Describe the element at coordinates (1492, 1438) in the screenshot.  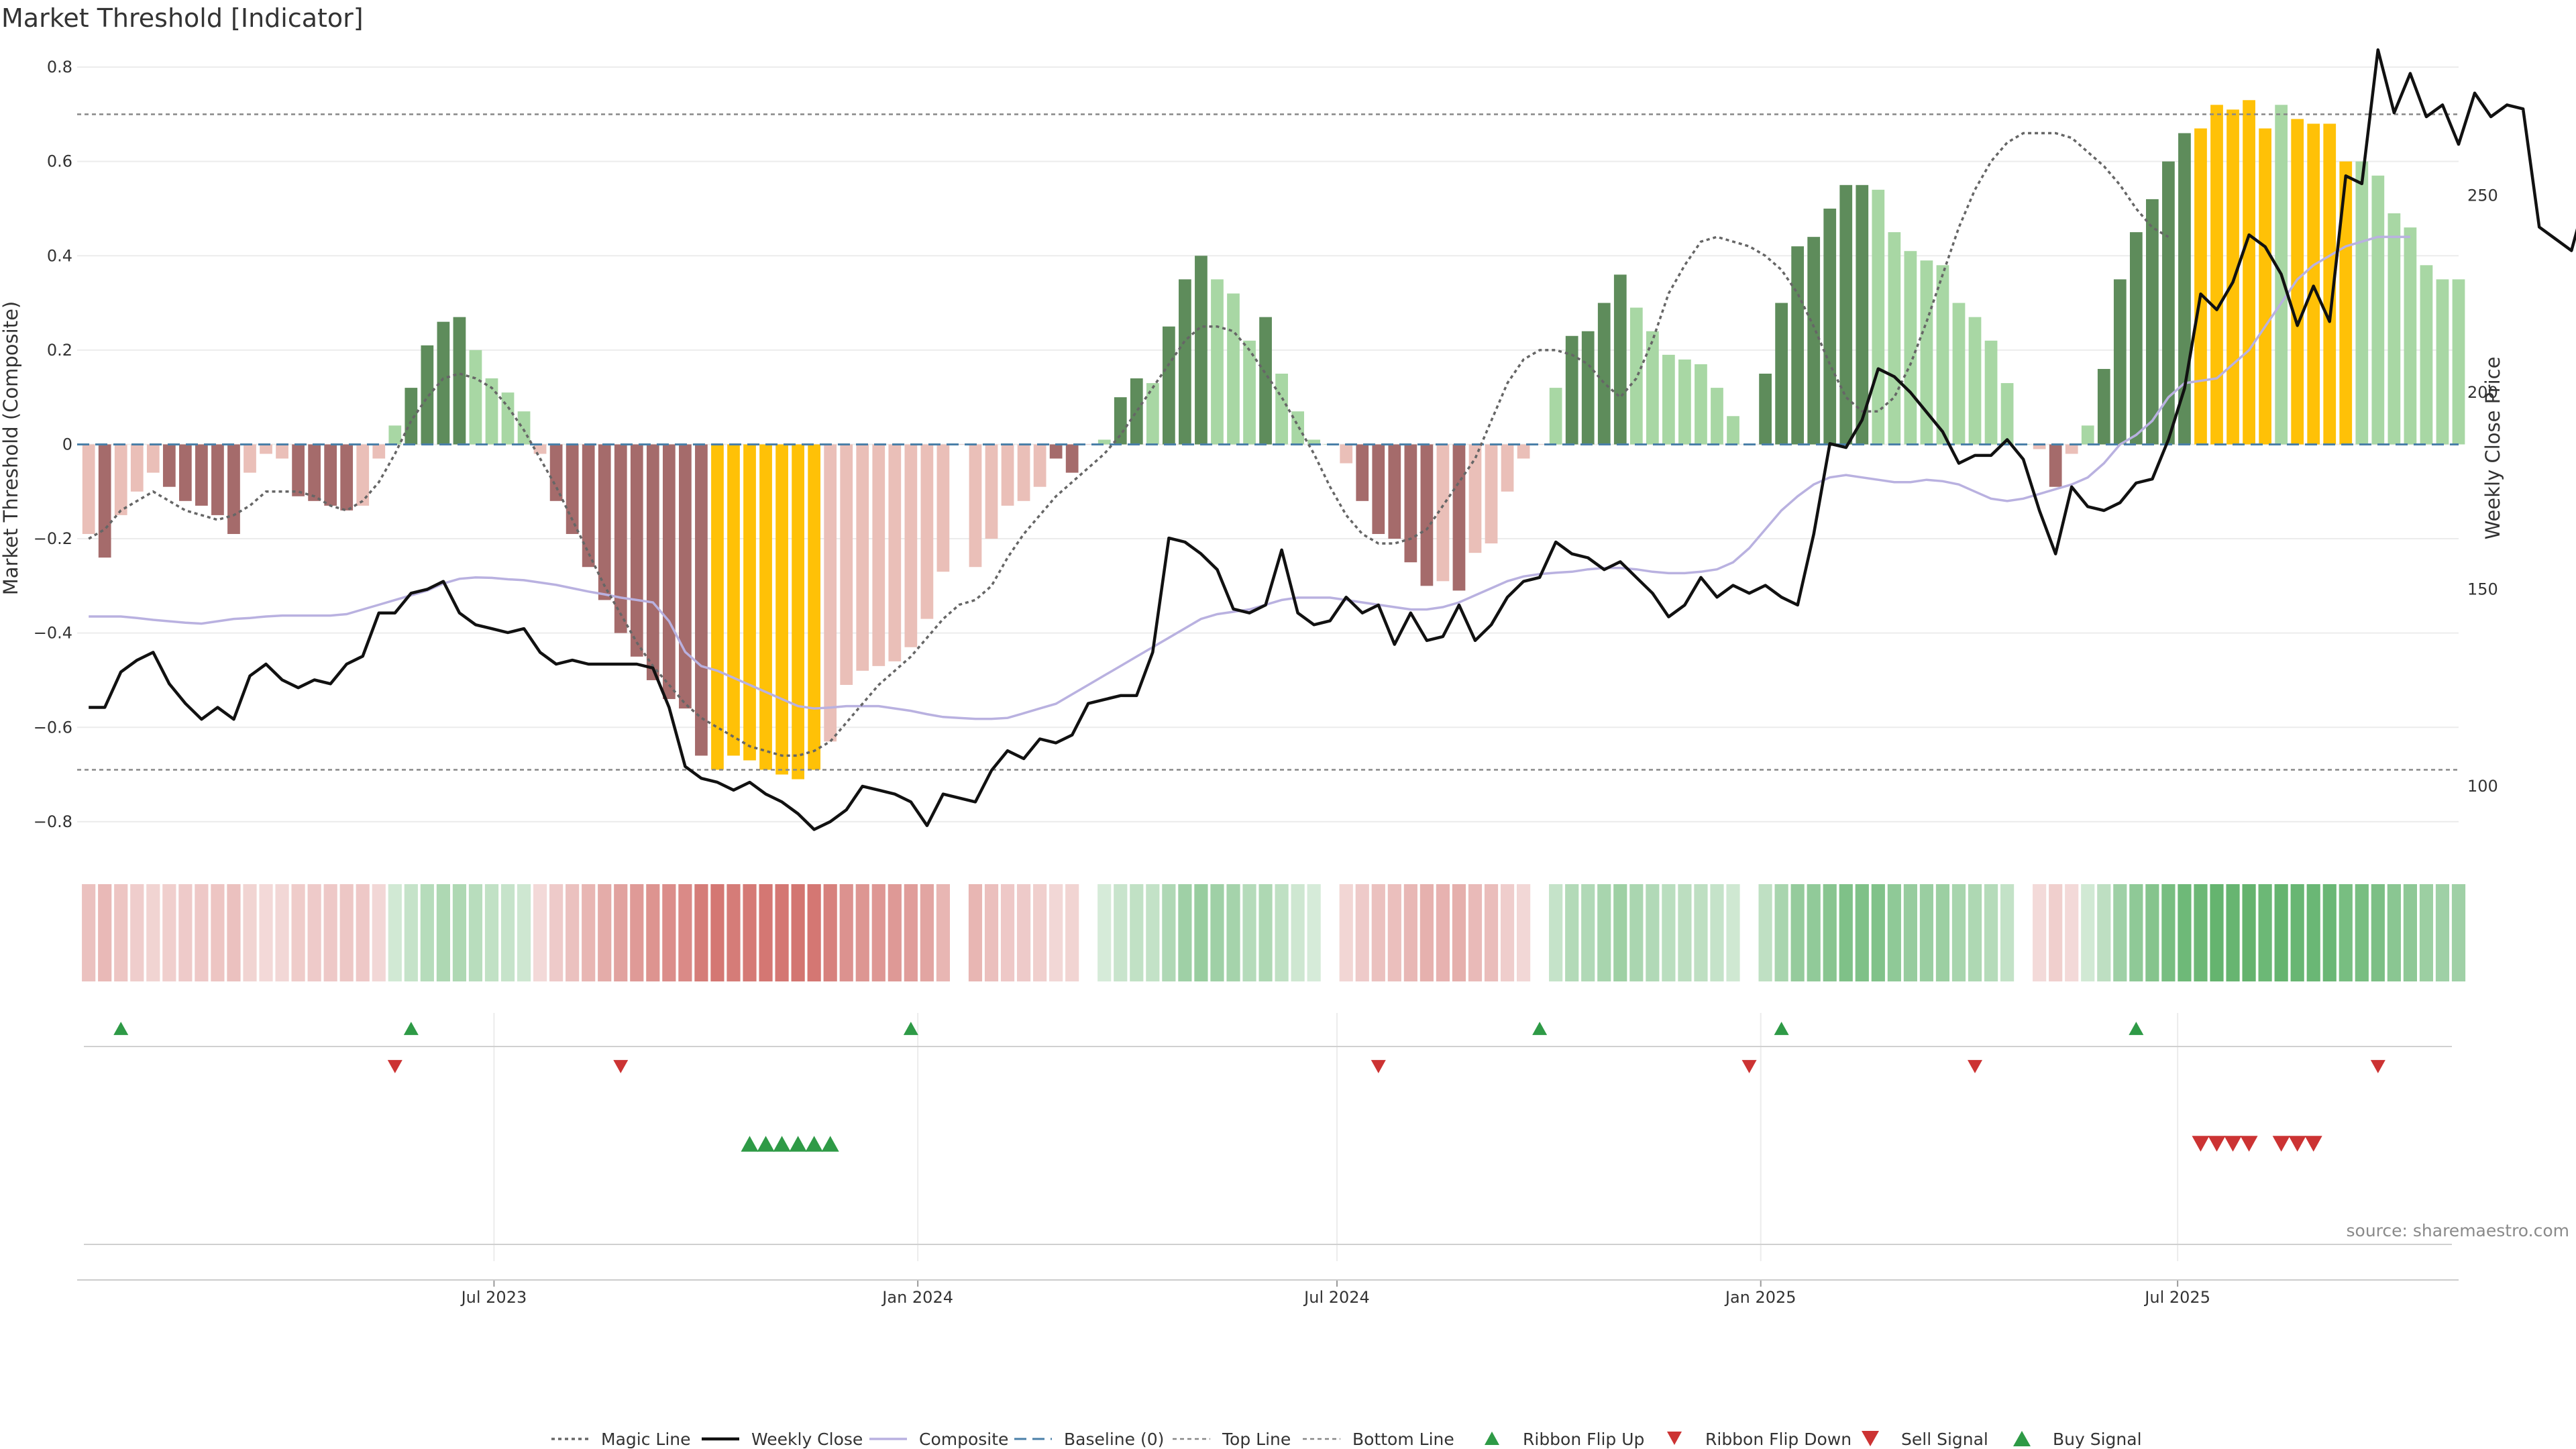
I see `legend-swatch-flip-up` at that location.